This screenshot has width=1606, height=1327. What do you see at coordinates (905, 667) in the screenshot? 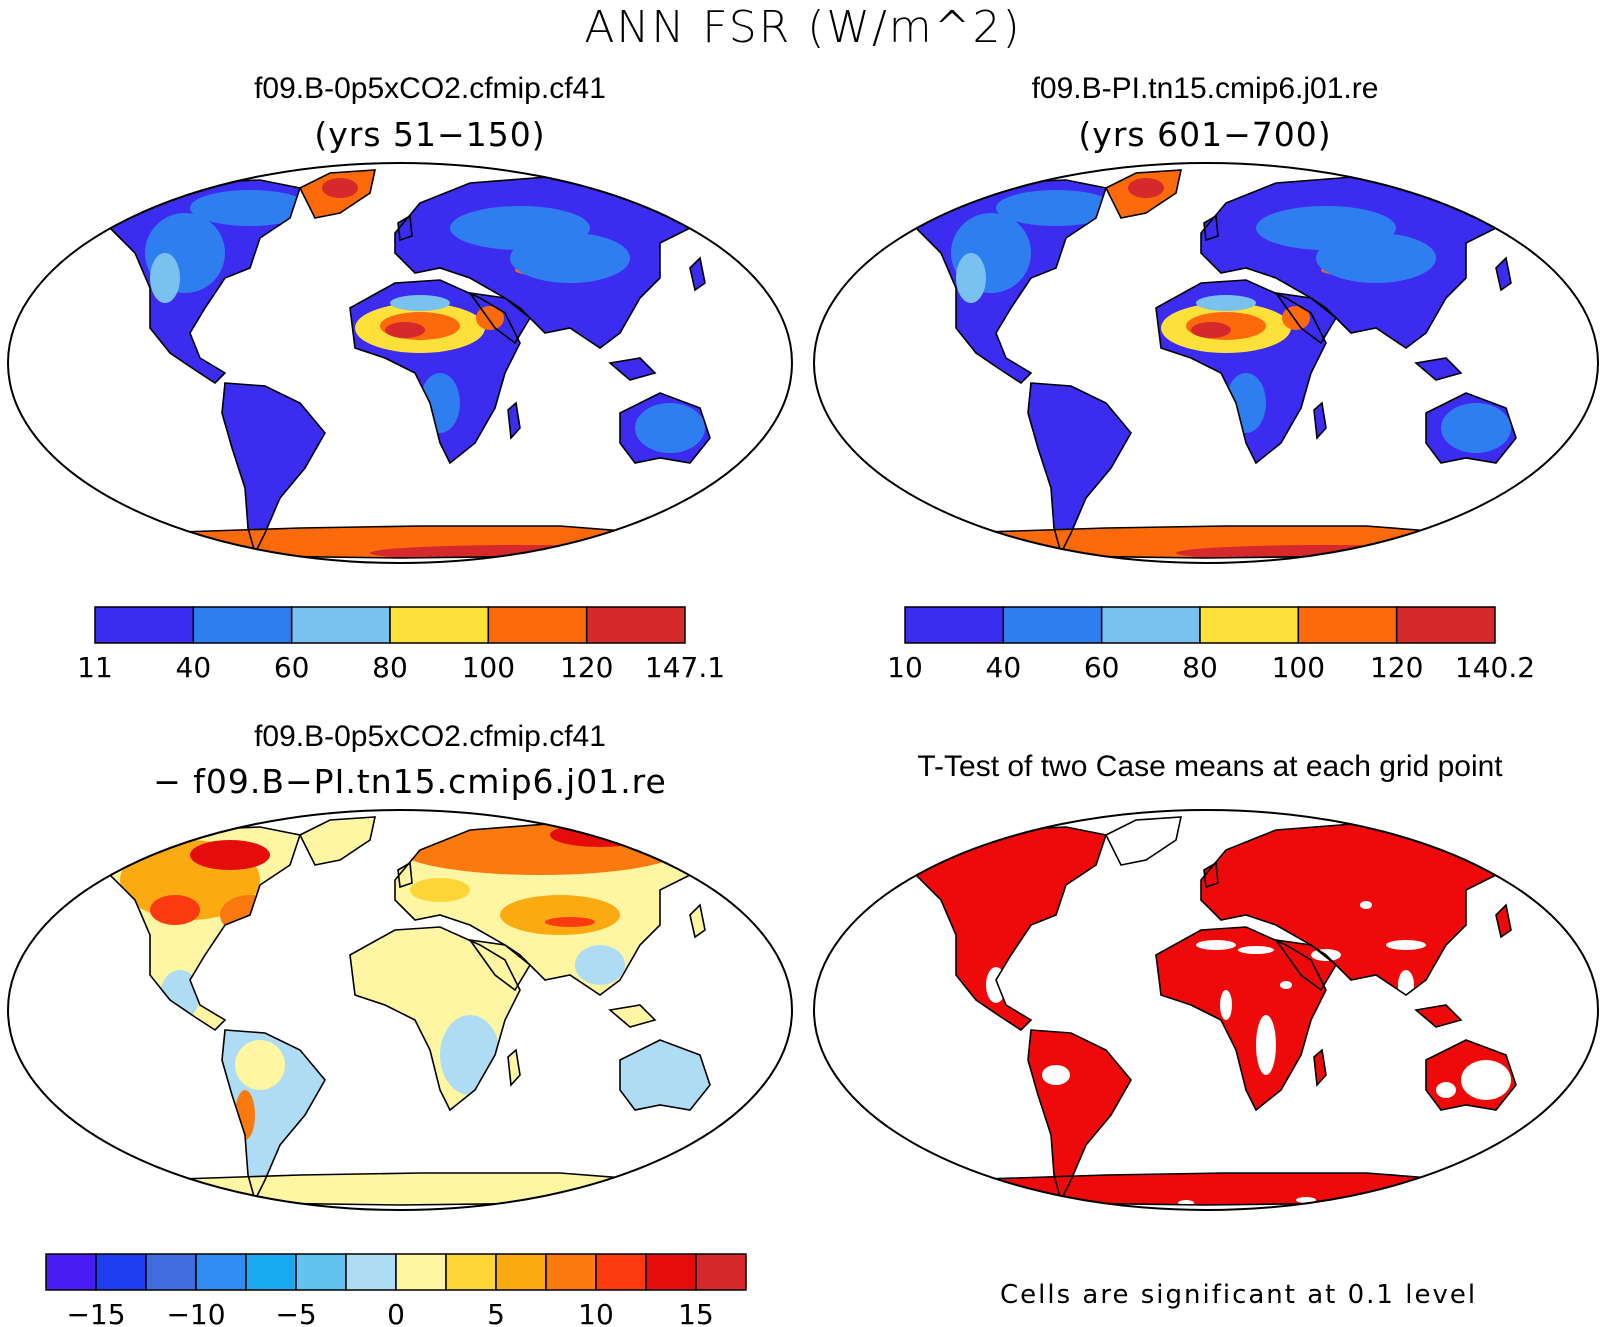
I see `colorbar-tick-label: 10` at bounding box center [905, 667].